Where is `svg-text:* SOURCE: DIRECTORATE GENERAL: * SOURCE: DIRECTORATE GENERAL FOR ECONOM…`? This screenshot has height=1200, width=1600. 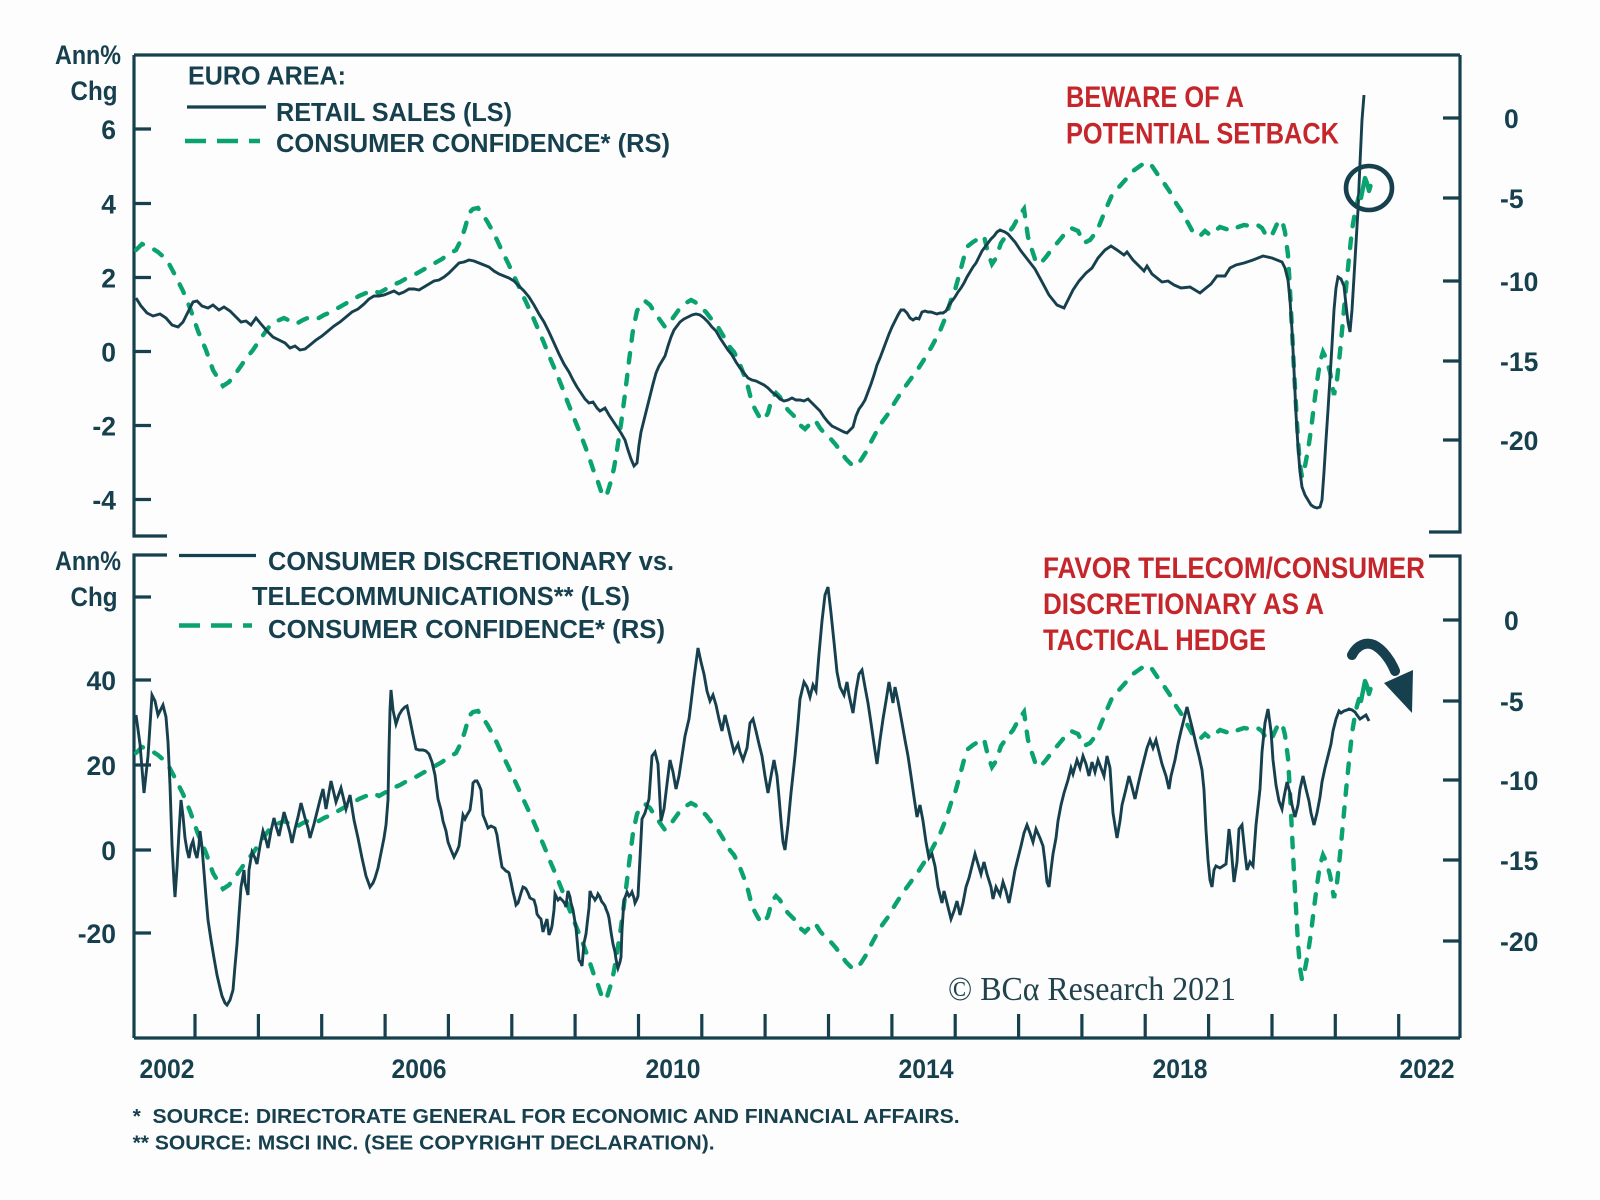 svg-text:* SOURCE: DIRECTORATE GENERAL: * SOURCE: DIRECTORATE GENERAL FOR ECONOM… is located at coordinates (546, 1117).